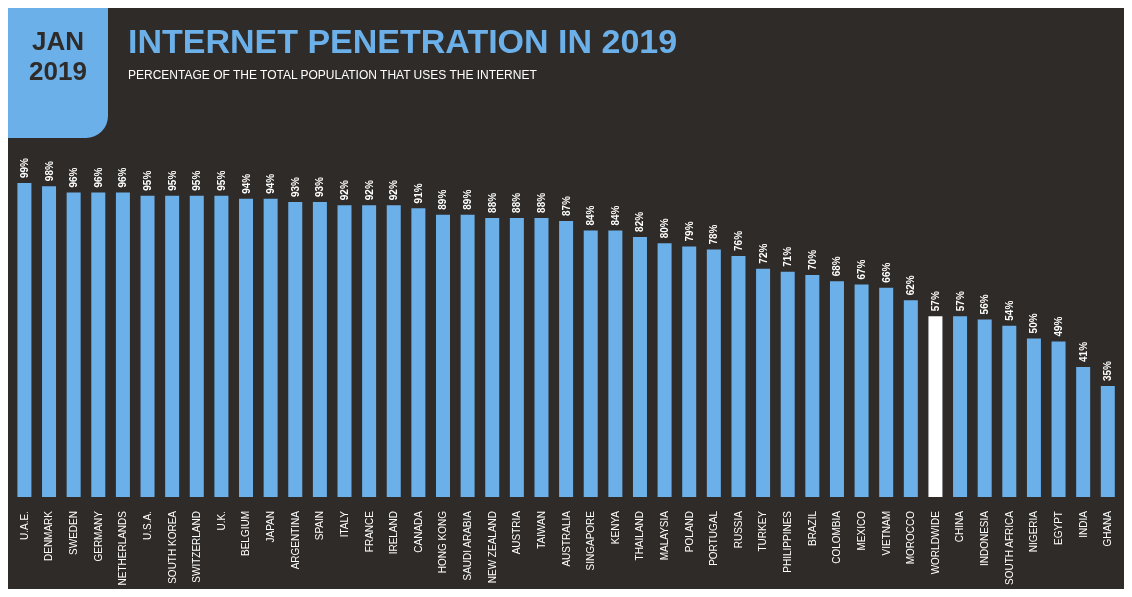 The image size is (1132, 597). What do you see at coordinates (369, 531) in the screenshot?
I see `x-tick-label: FRANCE` at bounding box center [369, 531].